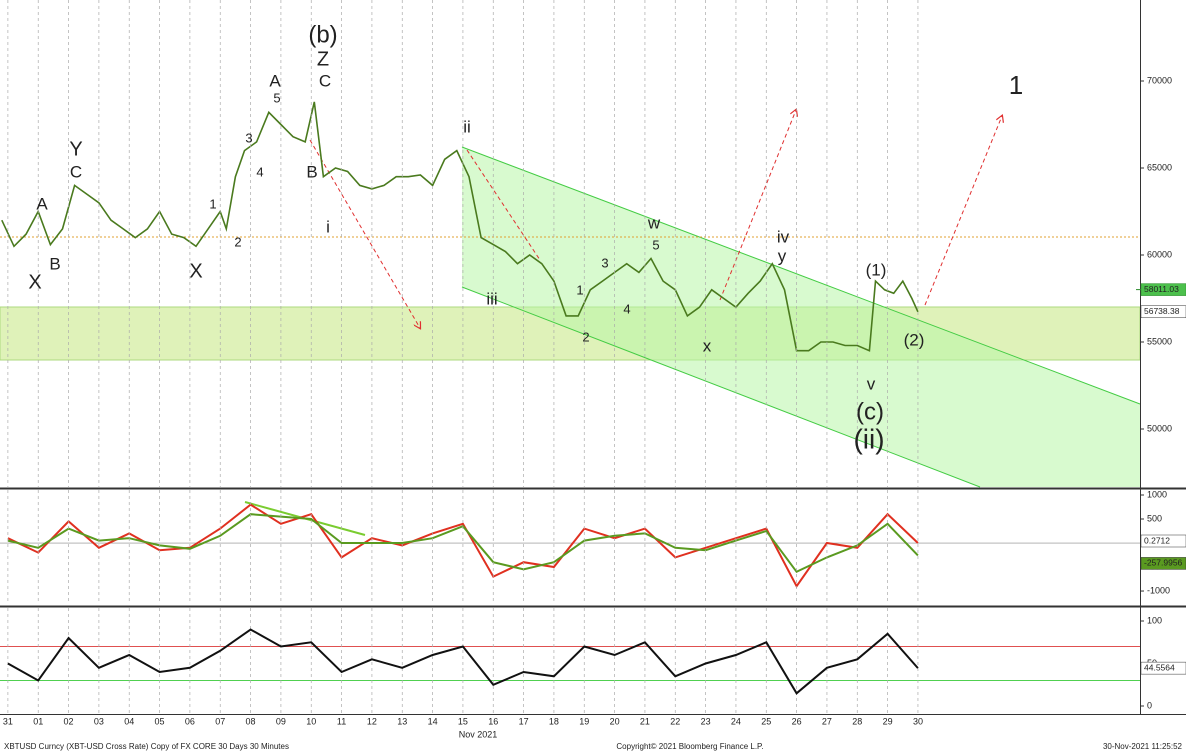 The height and width of the screenshot is (754, 1186). I want to click on wave-label: w, so click(654, 222).